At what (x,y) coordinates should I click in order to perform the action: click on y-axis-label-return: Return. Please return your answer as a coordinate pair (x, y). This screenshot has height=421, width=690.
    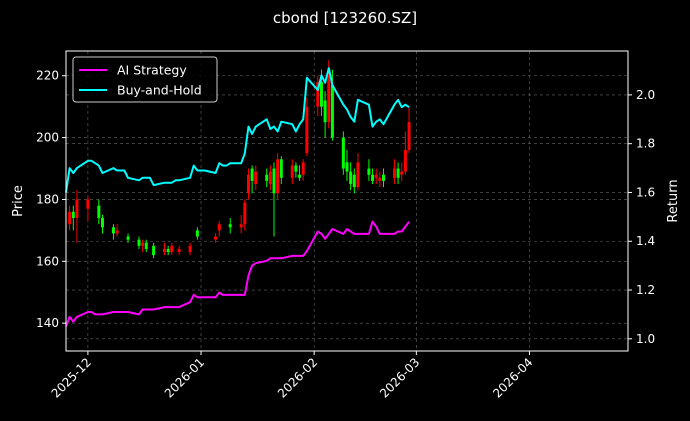
    Looking at the image, I should click on (673, 200).